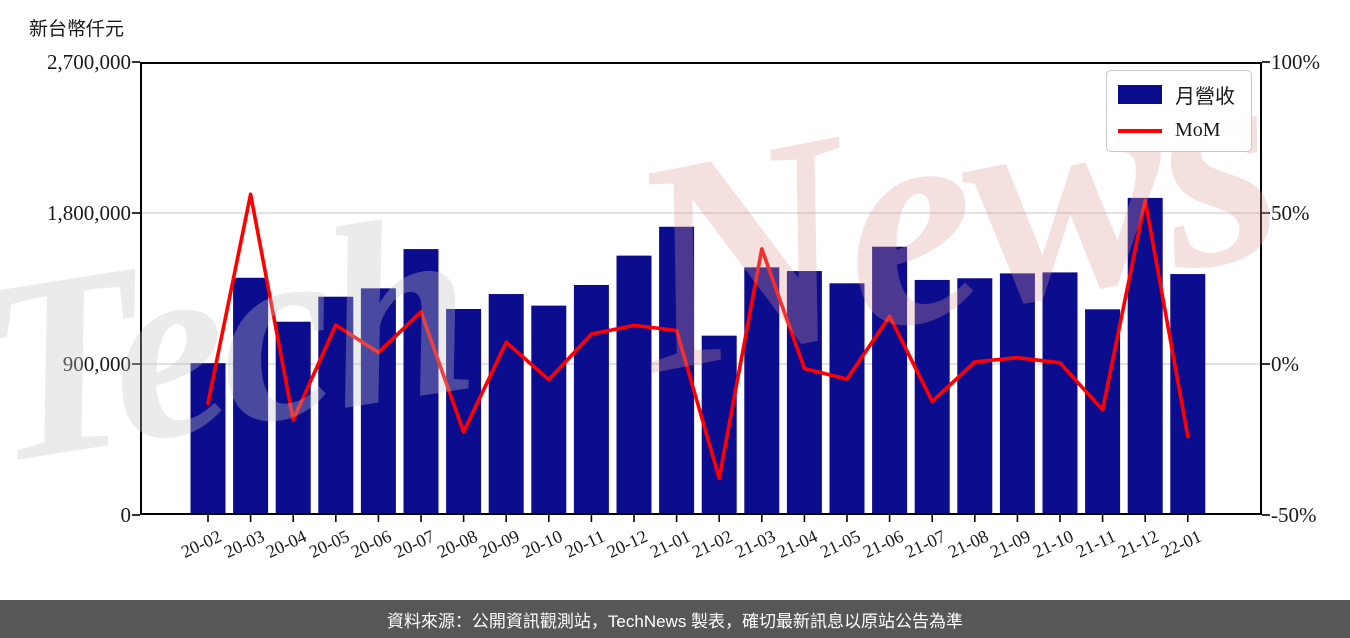 Image resolution: width=1350 pixels, height=638 pixels. Describe the element at coordinates (1285, 364) in the screenshot. I see `y-tick-label-right: 0%` at that location.